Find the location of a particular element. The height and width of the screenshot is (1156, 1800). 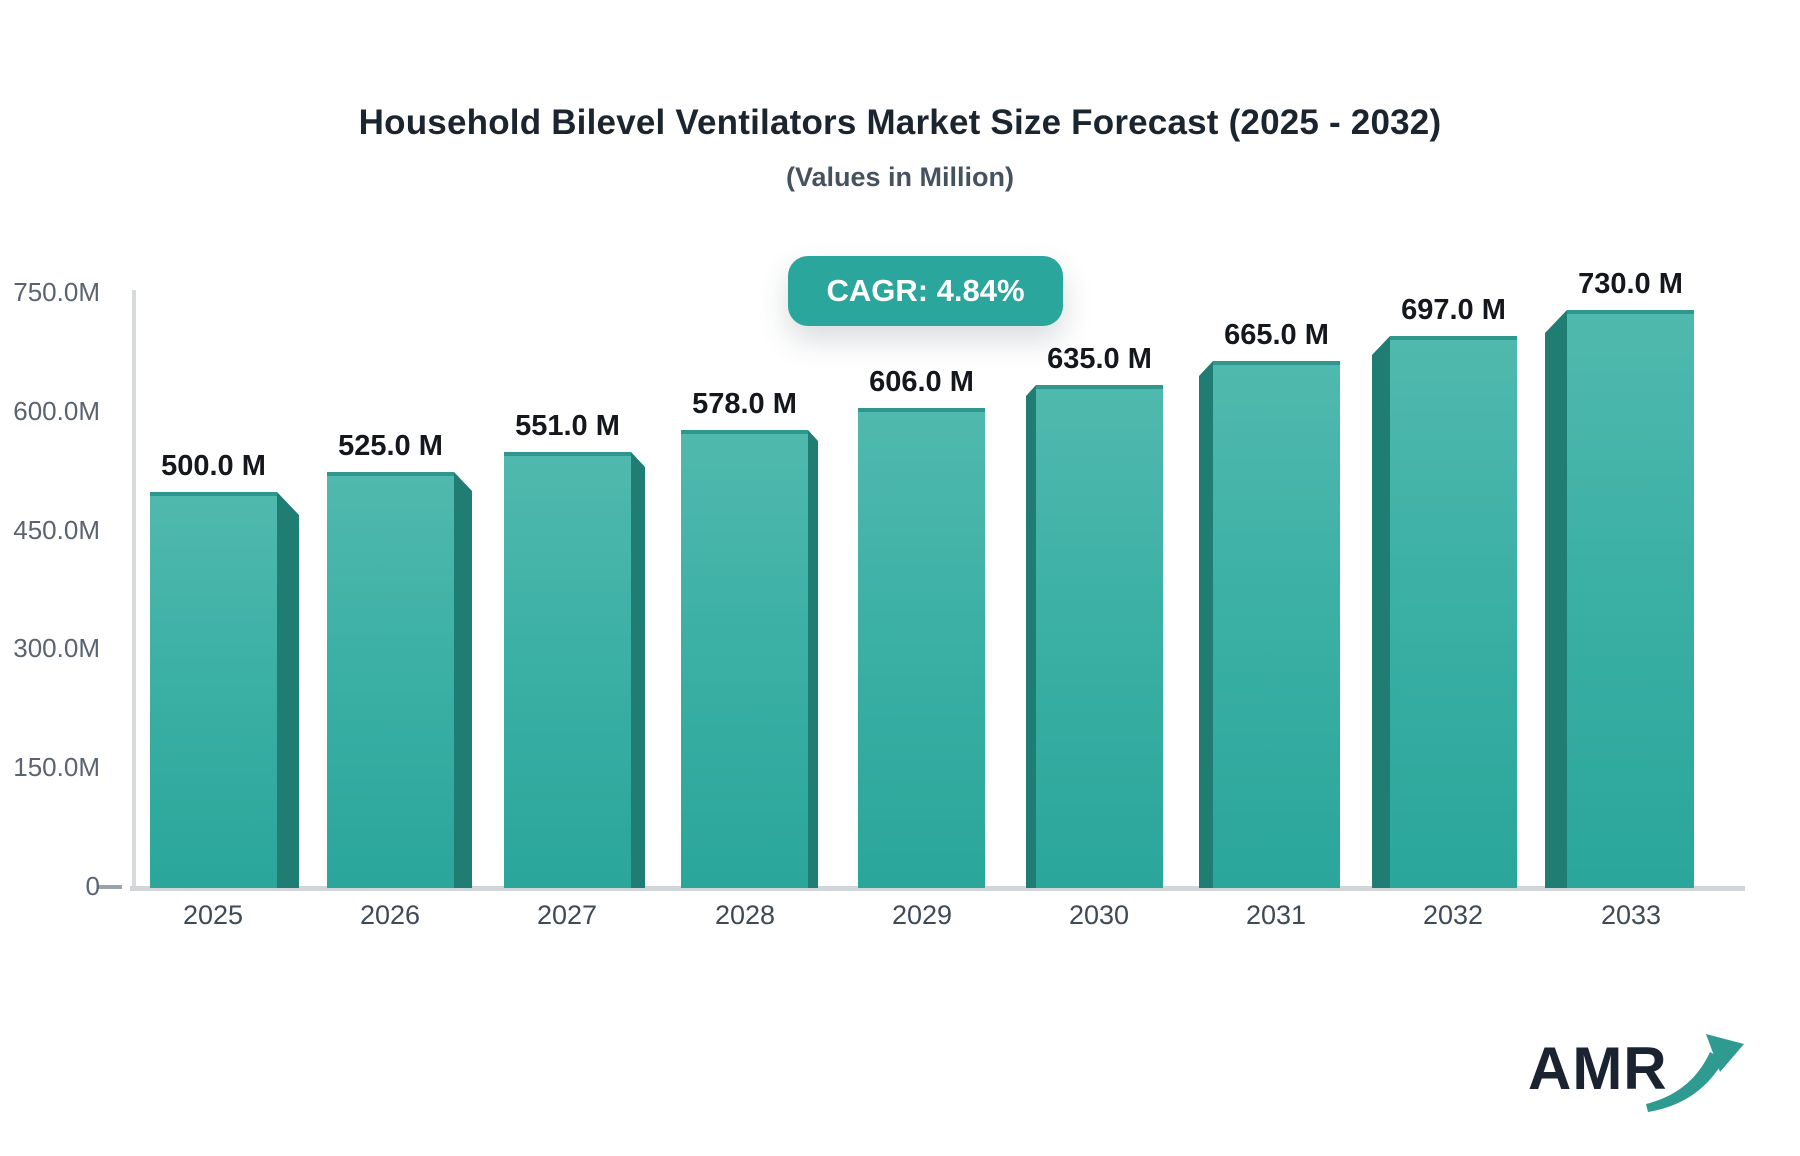

bar-2030 is located at coordinates (1094, 636).